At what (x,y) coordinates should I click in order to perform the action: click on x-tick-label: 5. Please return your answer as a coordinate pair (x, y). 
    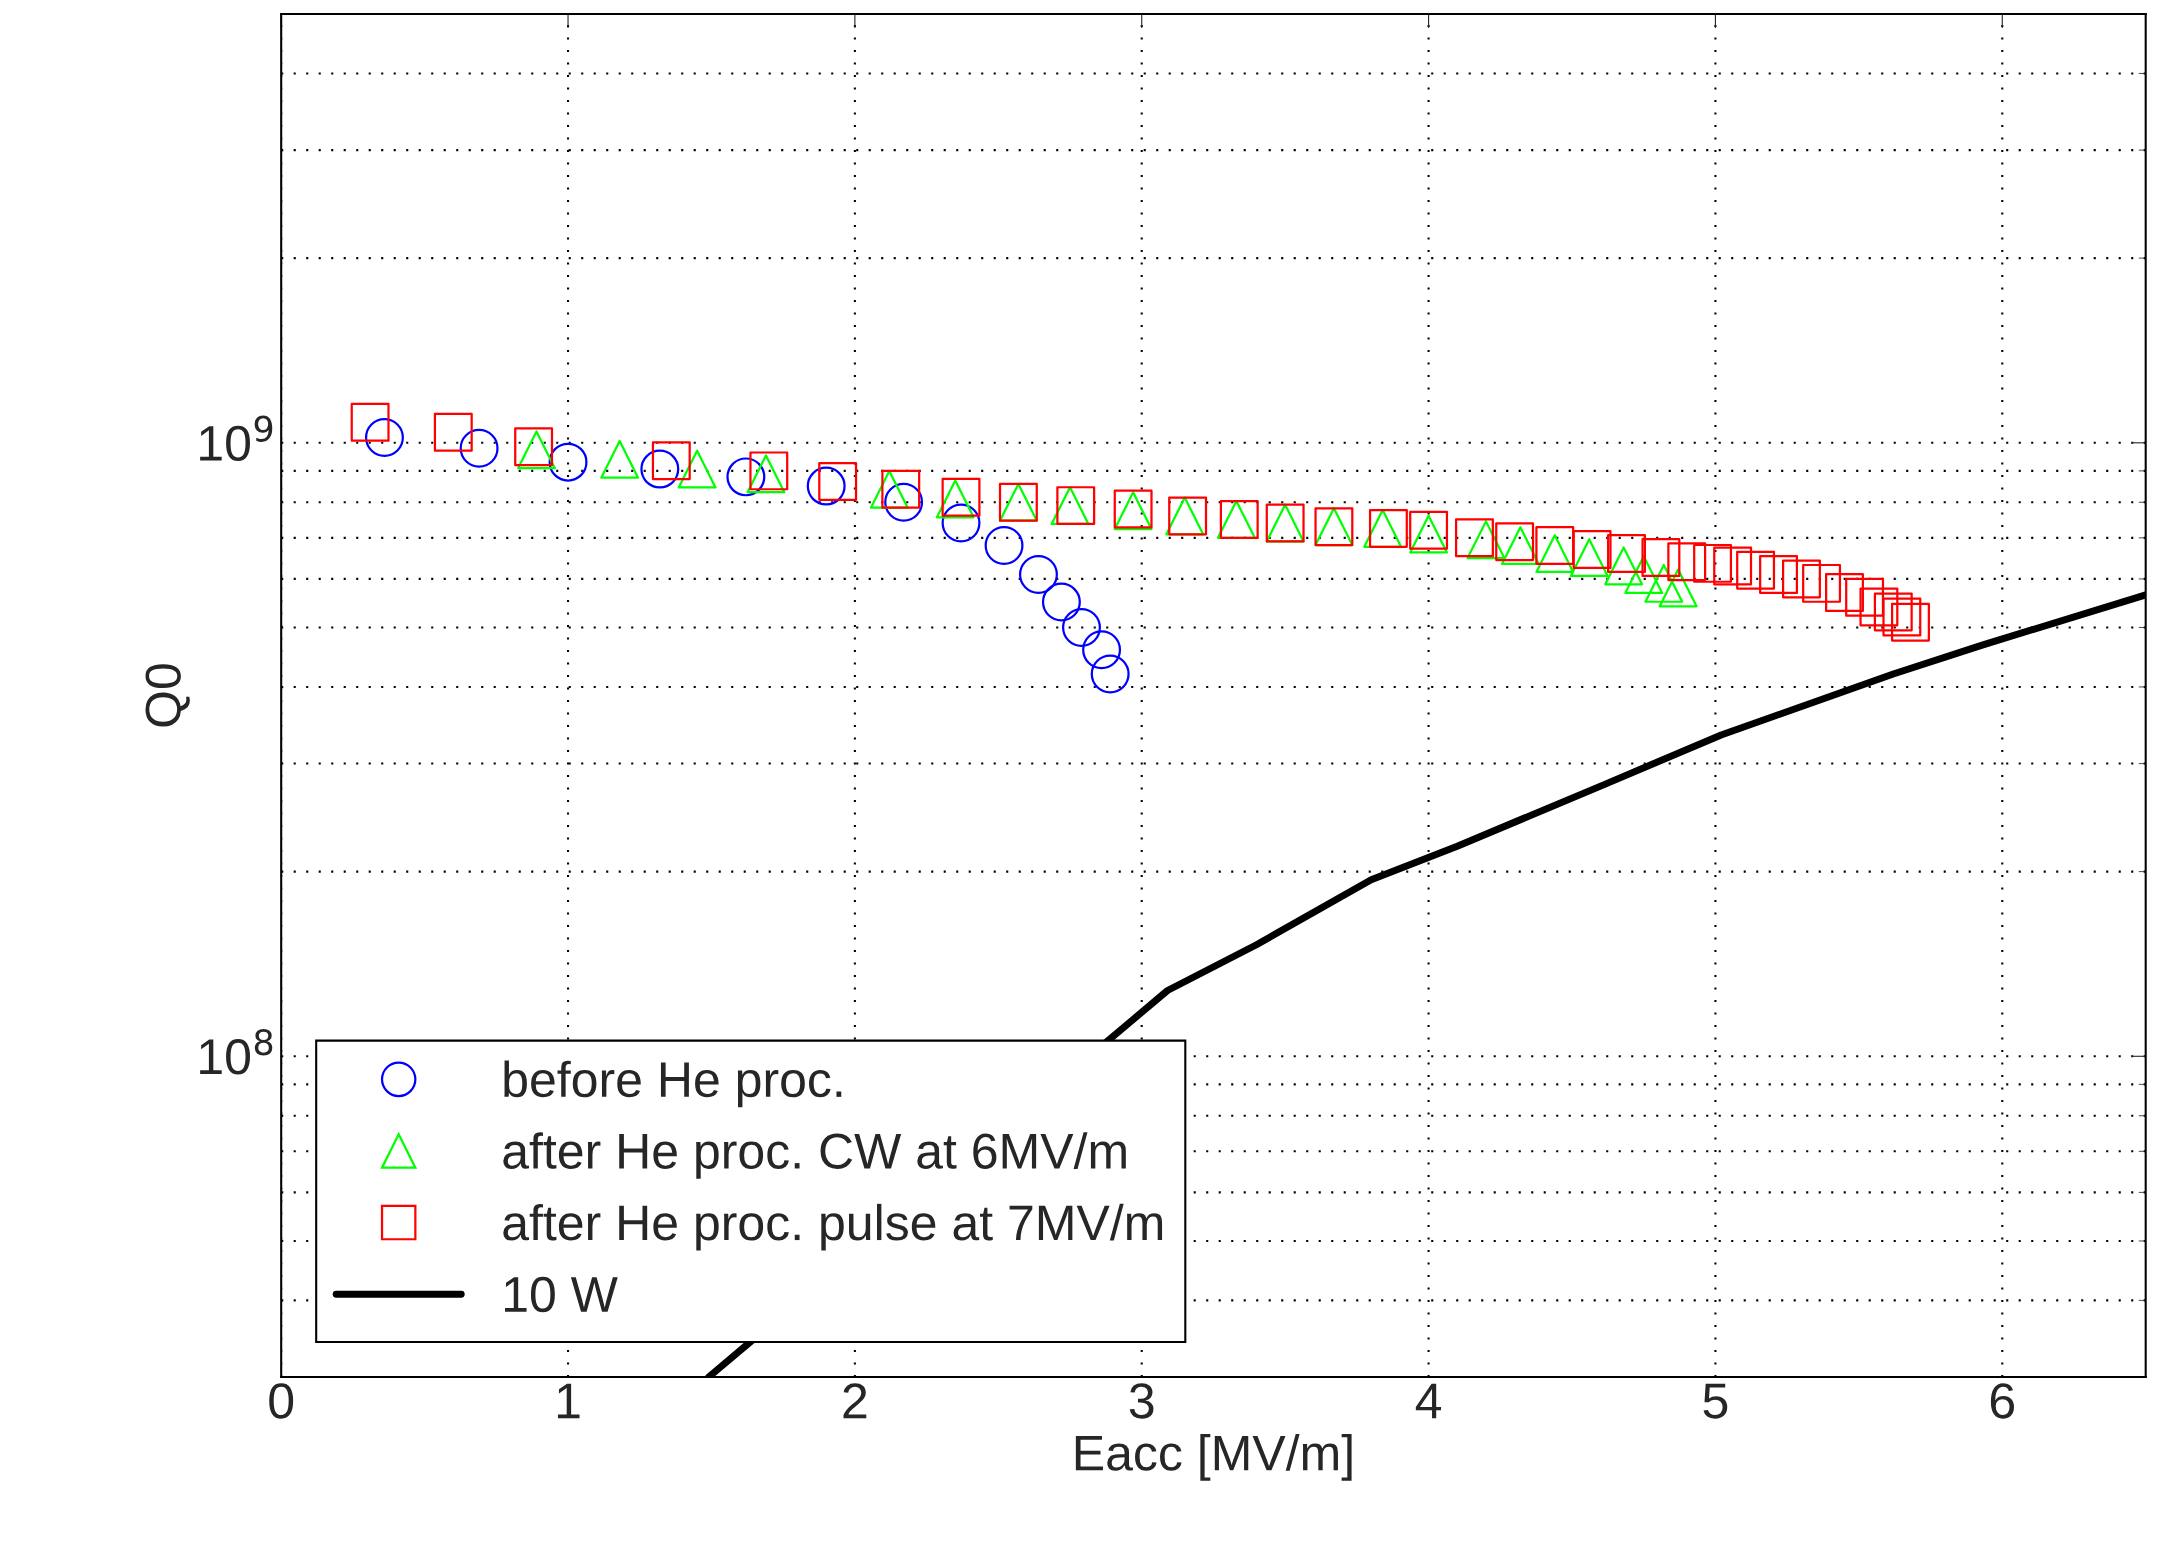
    Looking at the image, I should click on (1715, 1401).